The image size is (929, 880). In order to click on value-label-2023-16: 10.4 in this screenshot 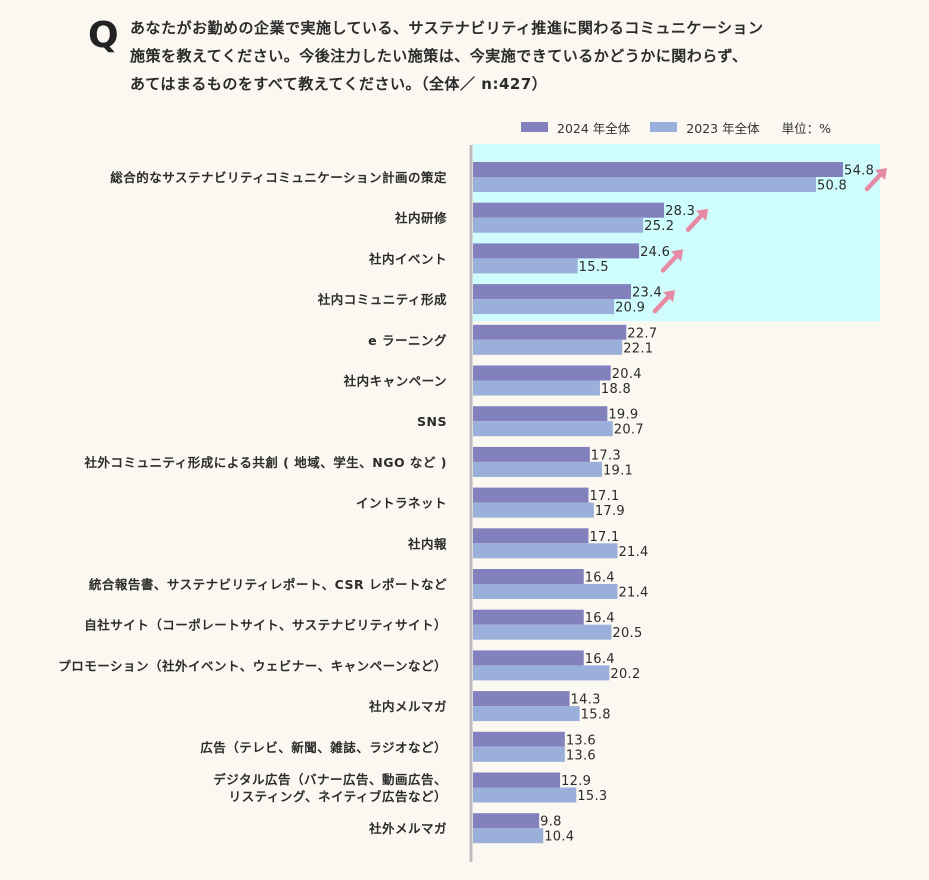, I will do `click(559, 837)`.